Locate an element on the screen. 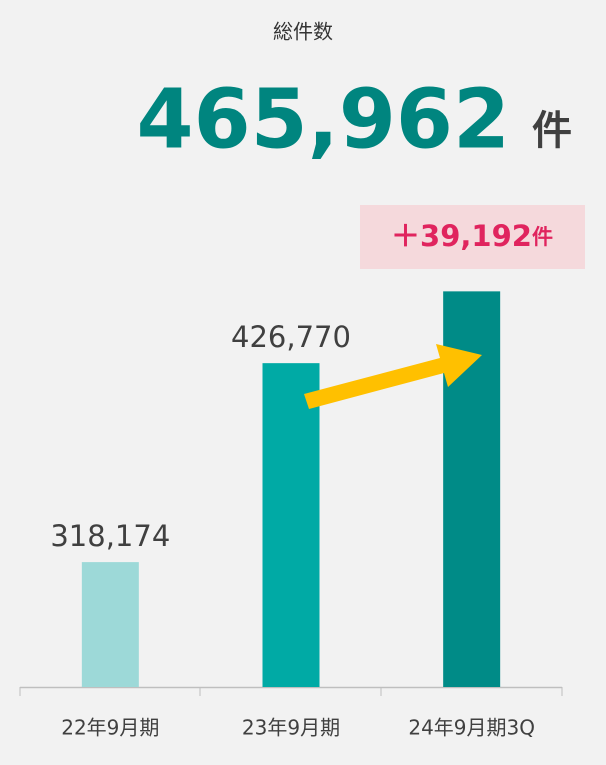 The height and width of the screenshot is (765, 606). growth-arrow is located at coordinates (393, 376).